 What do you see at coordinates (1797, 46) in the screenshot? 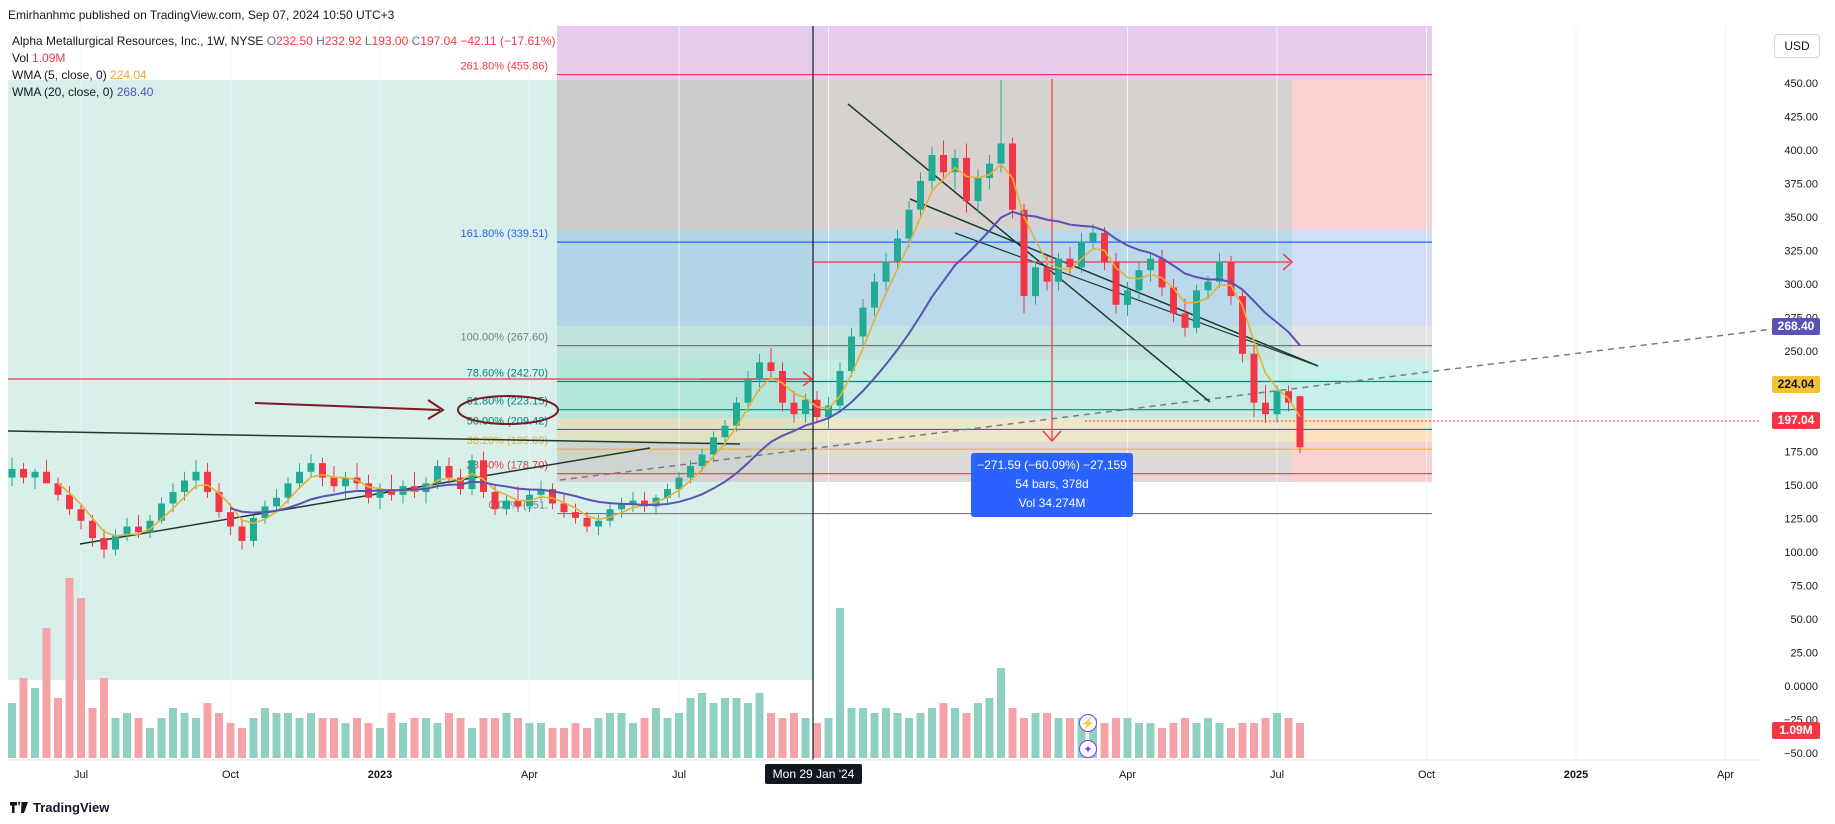
I see `currency-button: USD` at bounding box center [1797, 46].